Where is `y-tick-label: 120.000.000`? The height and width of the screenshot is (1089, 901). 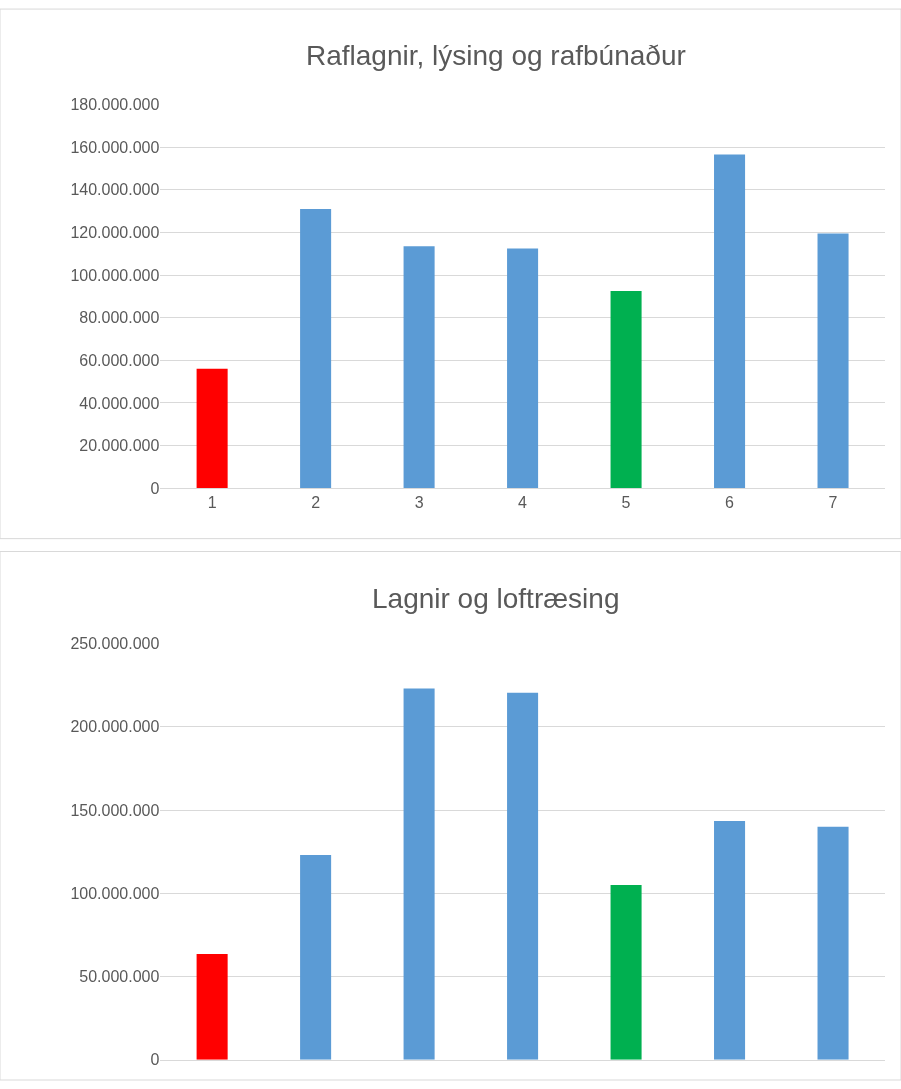 y-tick-label: 120.000.000 is located at coordinates (115, 233).